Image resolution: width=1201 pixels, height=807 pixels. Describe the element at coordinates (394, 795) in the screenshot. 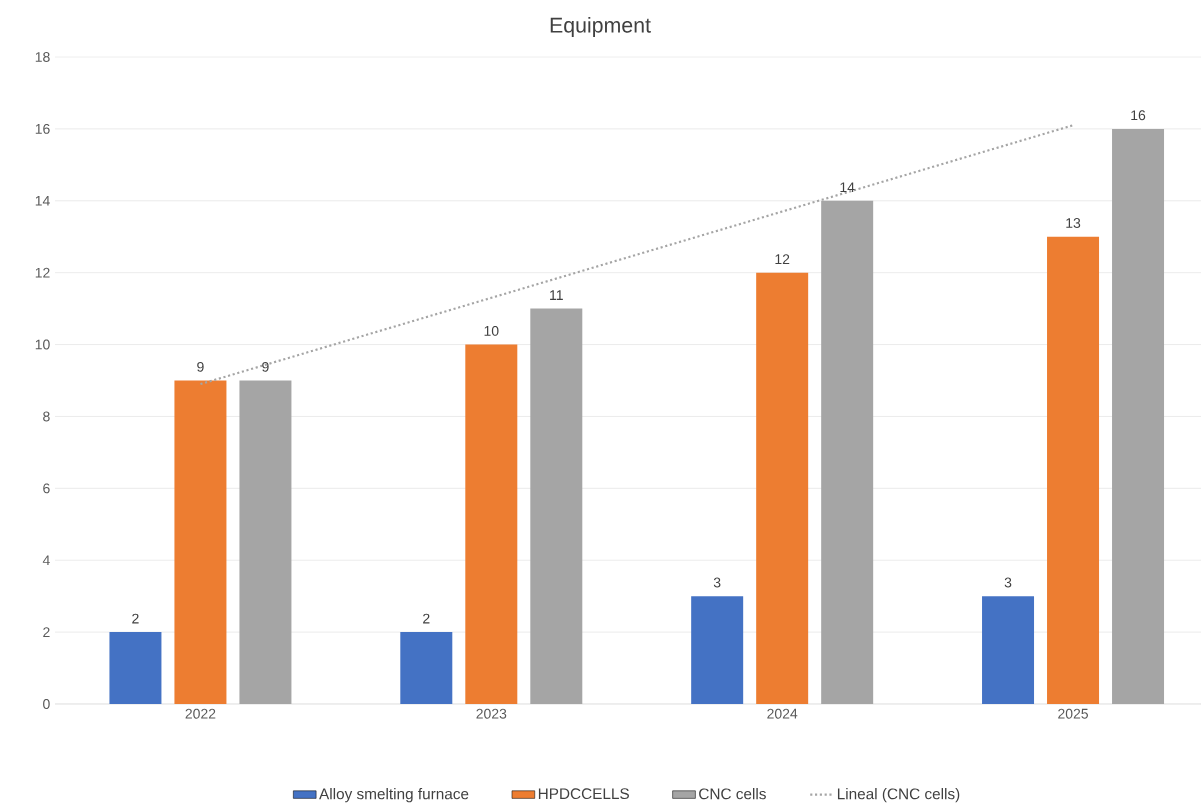

I see `legend-label: Alloy smelting furnace` at that location.